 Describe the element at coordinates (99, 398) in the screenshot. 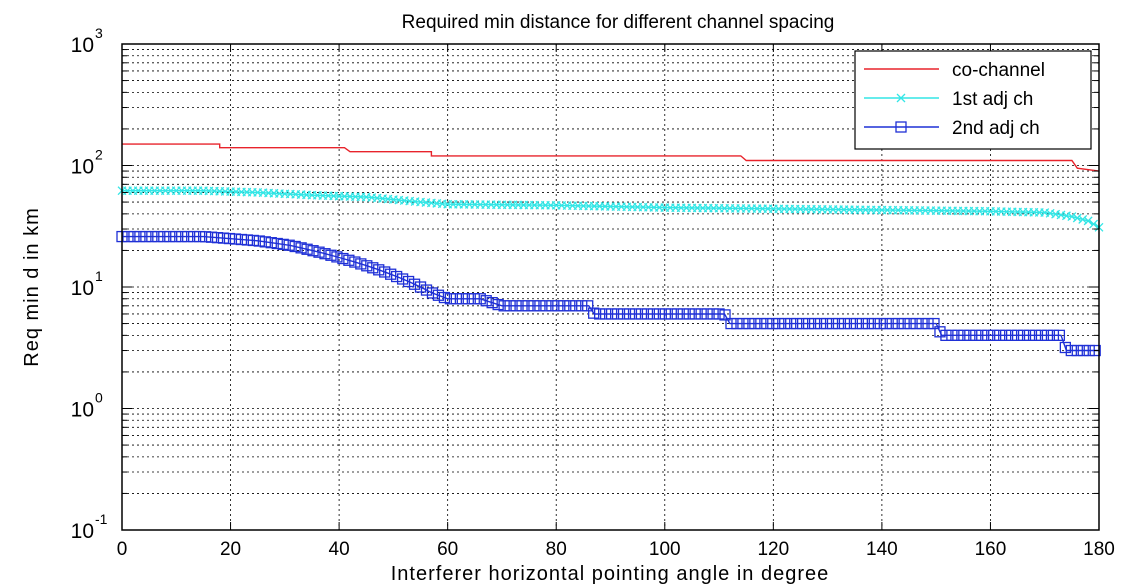

I see `y-tick-exponent: 0` at that location.